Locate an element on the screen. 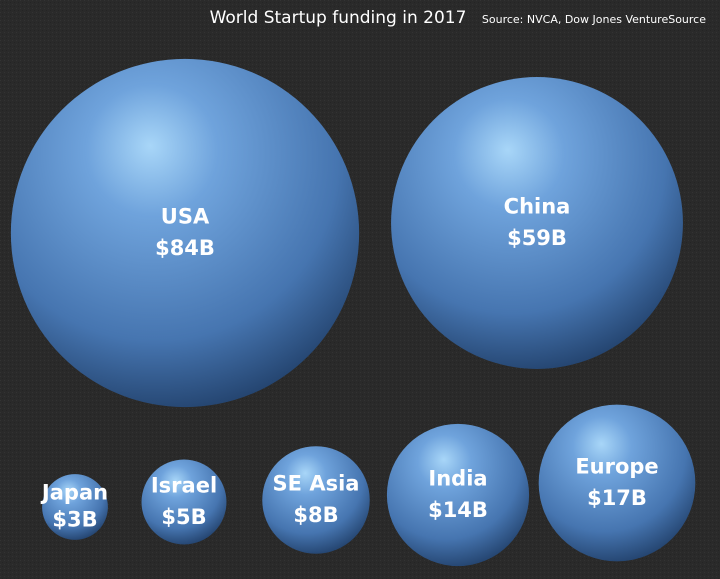 This screenshot has height=579, width=720. category-label: China is located at coordinates (537, 206).